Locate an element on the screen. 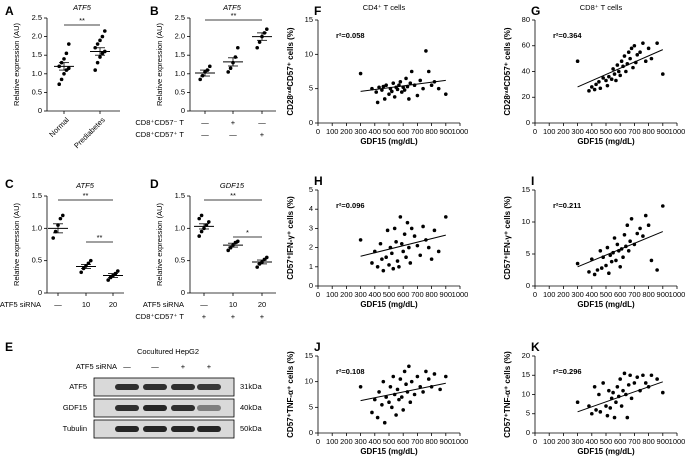  y-tick-label: 5 is located at coordinates (528, 413).